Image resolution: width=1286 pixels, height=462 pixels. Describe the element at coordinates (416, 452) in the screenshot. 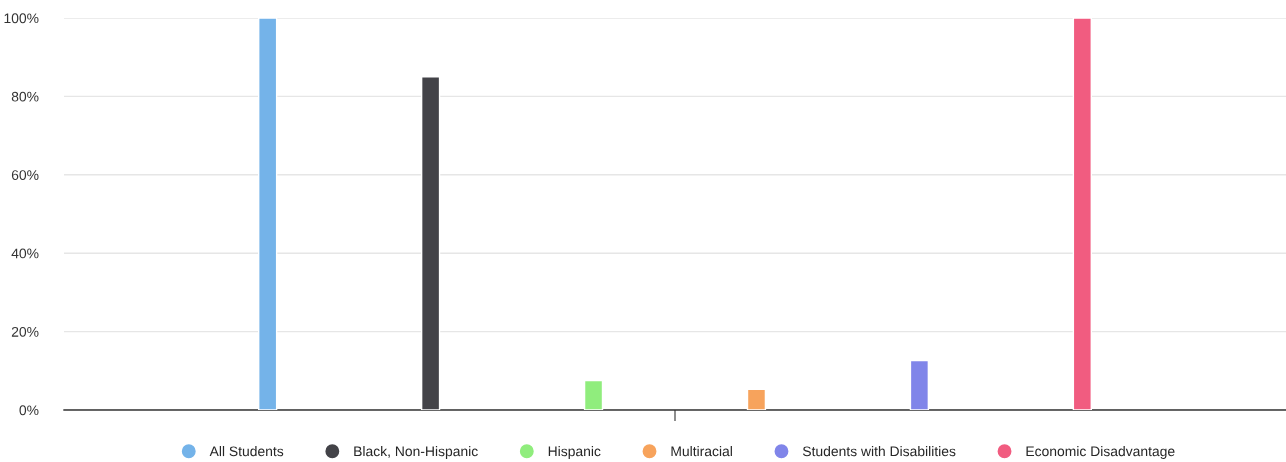

I see `legend-label: Black, Non-Hispanic` at that location.